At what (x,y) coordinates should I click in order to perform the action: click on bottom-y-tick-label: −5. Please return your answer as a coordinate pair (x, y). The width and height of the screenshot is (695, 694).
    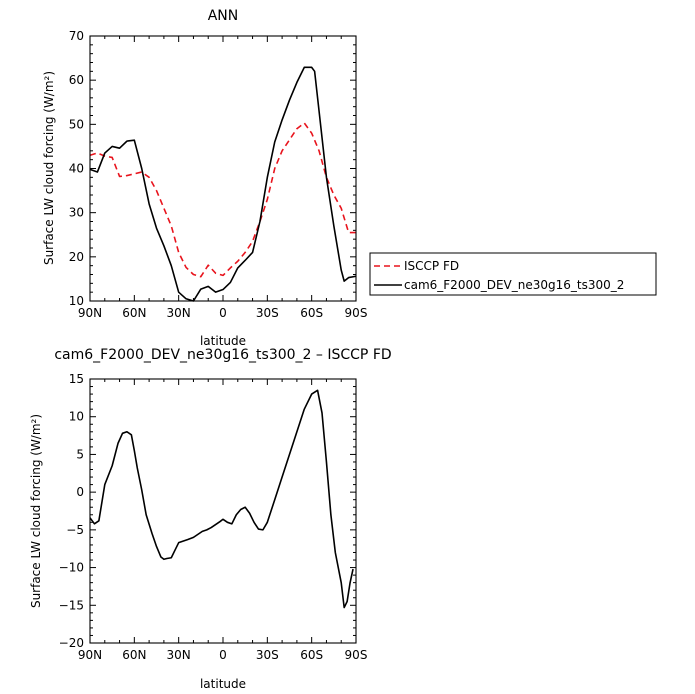
    Looking at the image, I should click on (75, 530).